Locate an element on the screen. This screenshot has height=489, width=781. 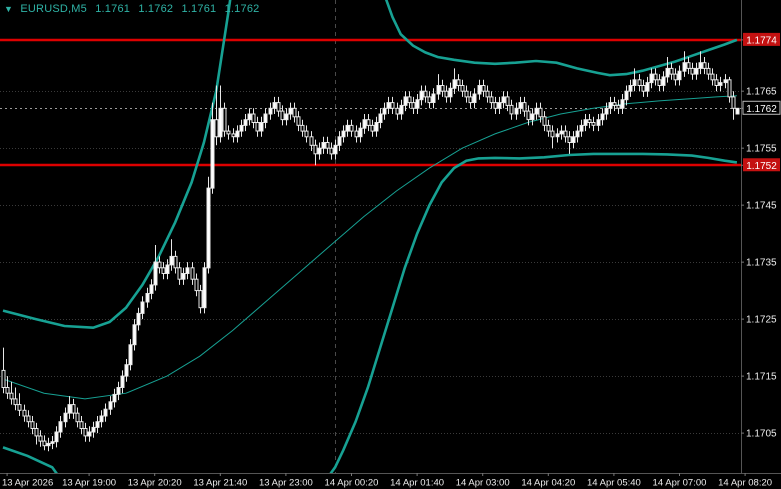
svg-text: 1.1774 is located at coordinates (761, 40).